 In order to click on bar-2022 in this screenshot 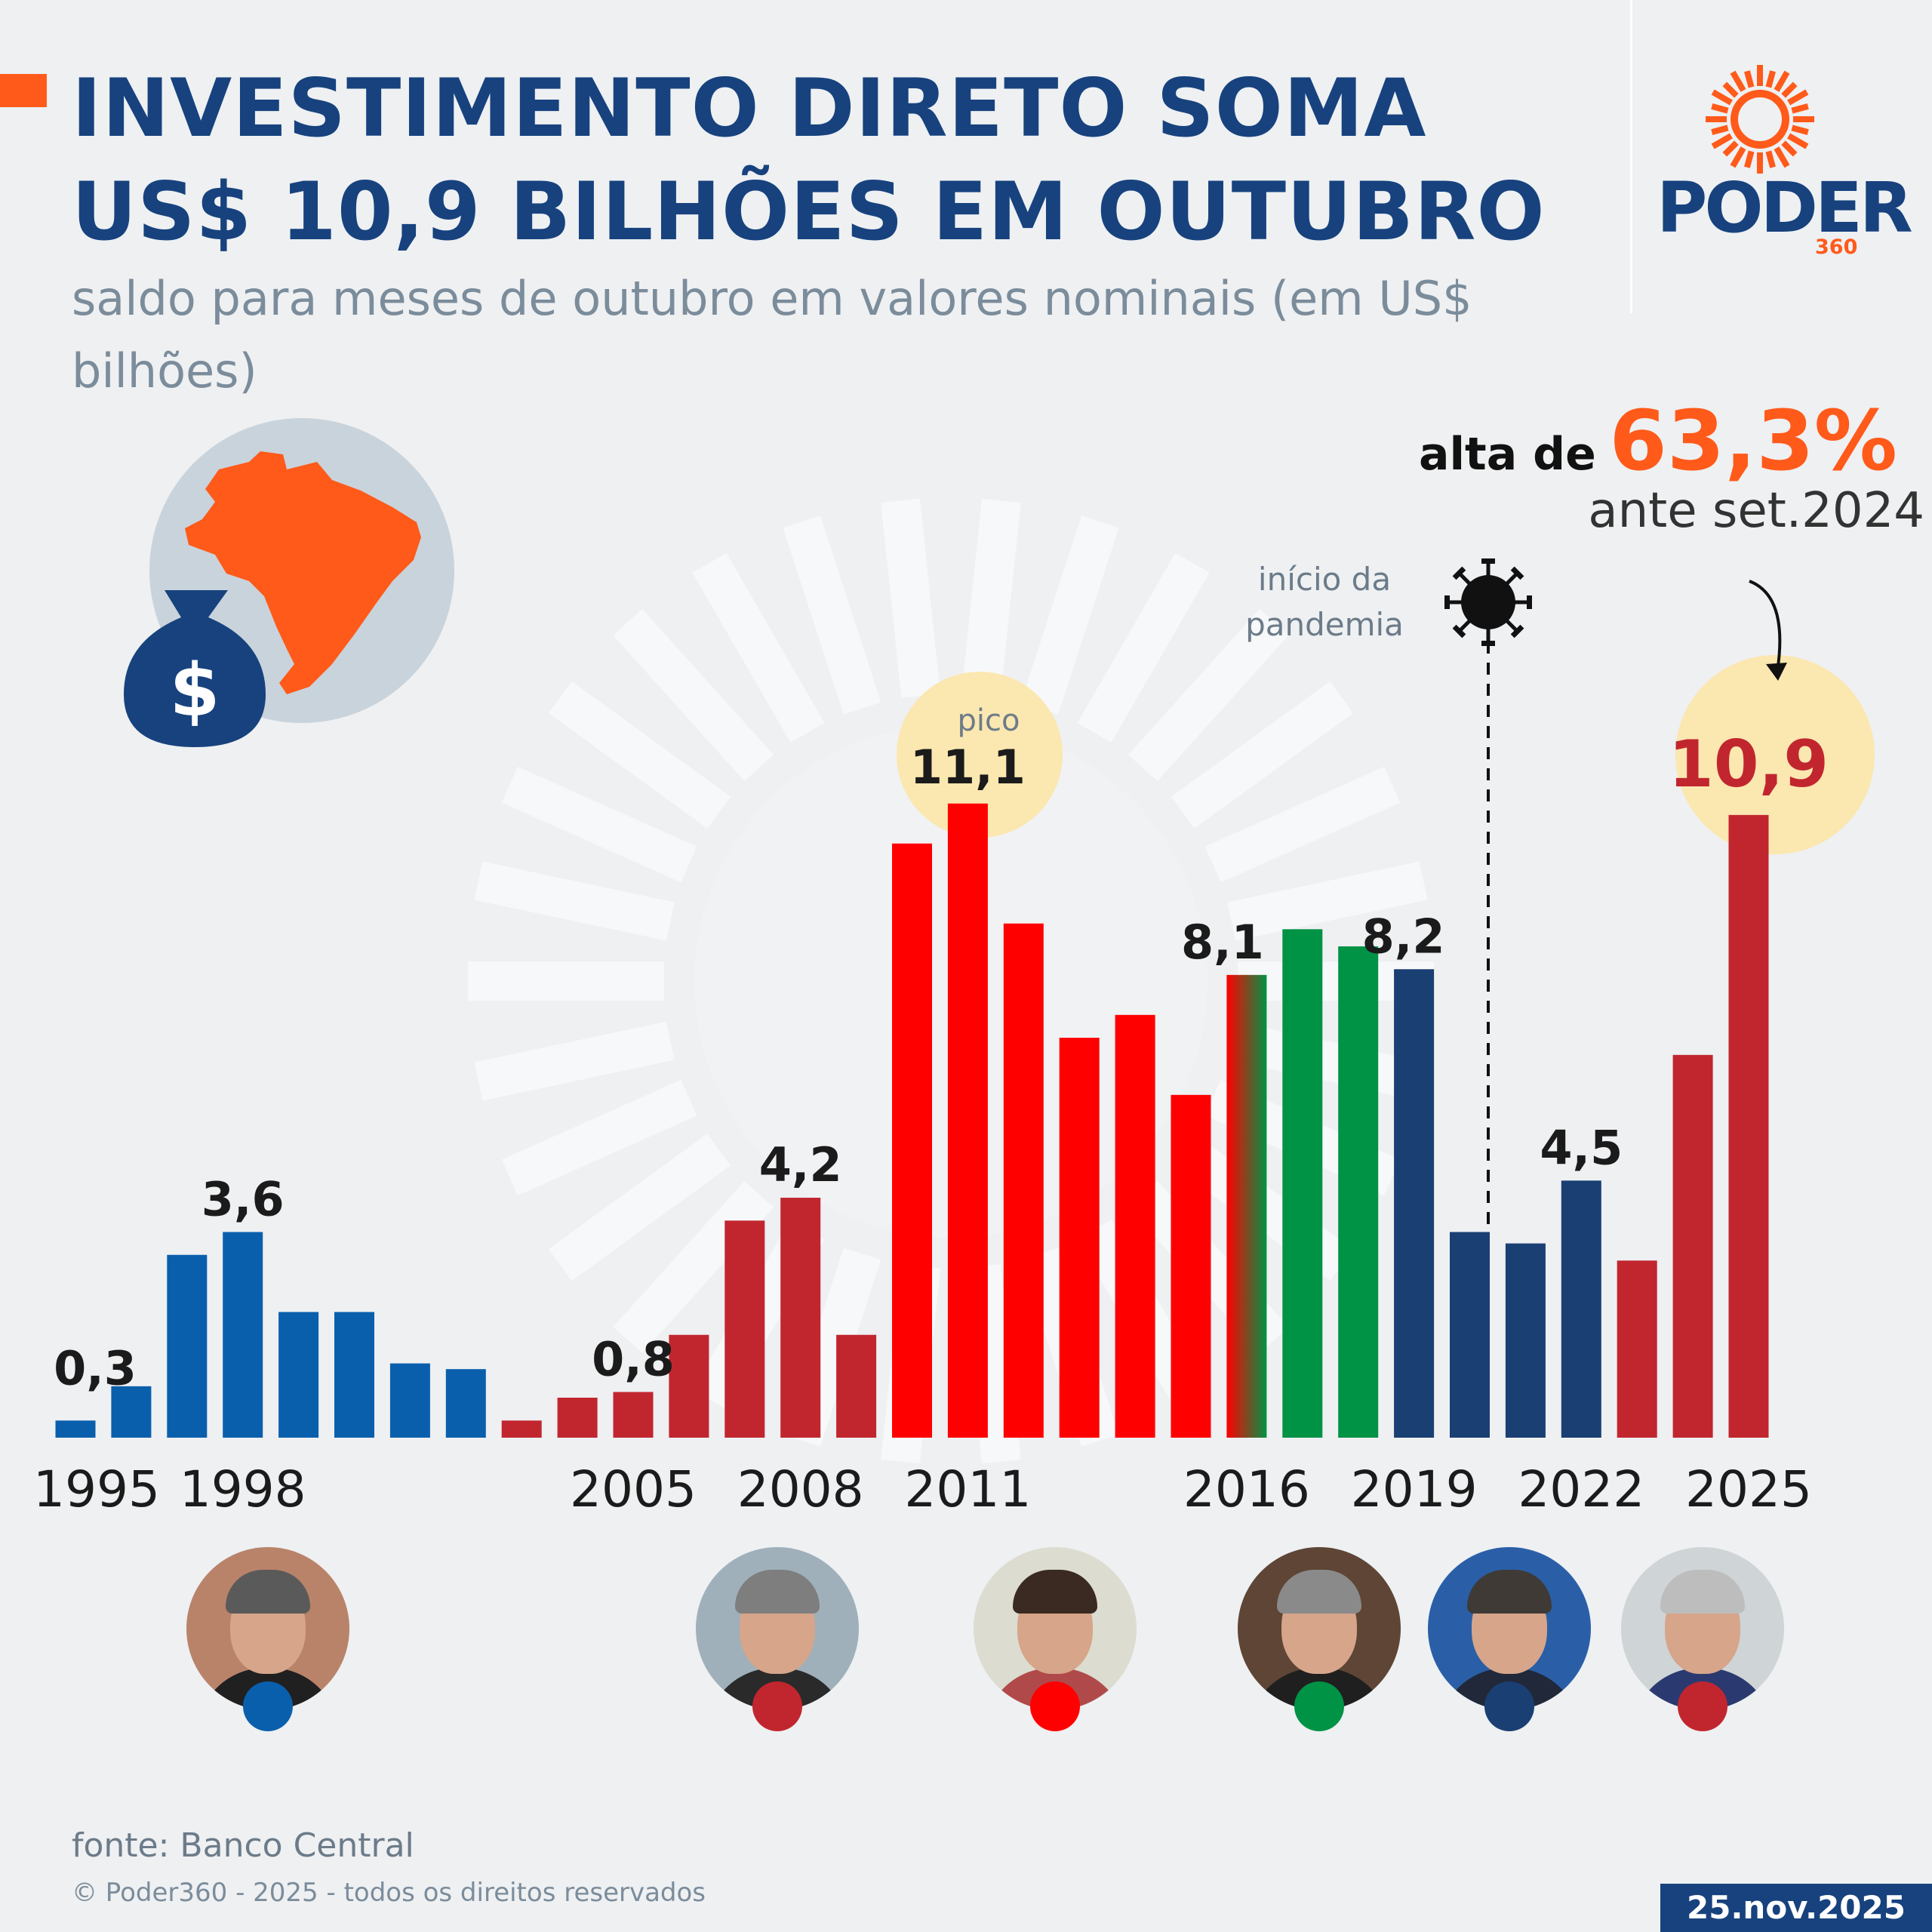, I will do `click(1581, 1309)`.